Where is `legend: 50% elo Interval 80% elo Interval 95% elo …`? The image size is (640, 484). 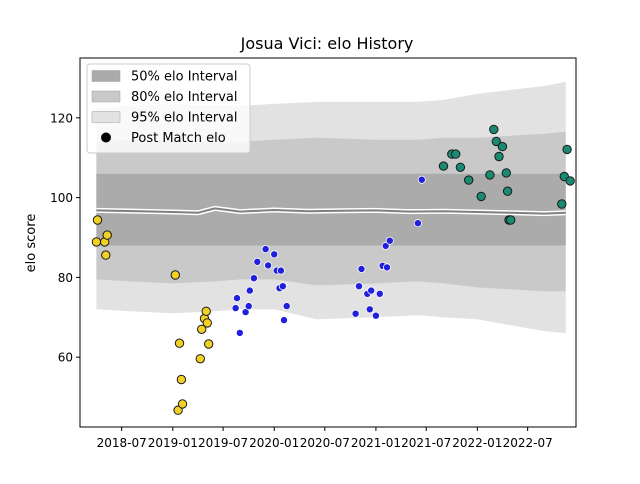
legend: 50% elo Interval 80% elo Interval 95% elo … is located at coordinates (168, 108).